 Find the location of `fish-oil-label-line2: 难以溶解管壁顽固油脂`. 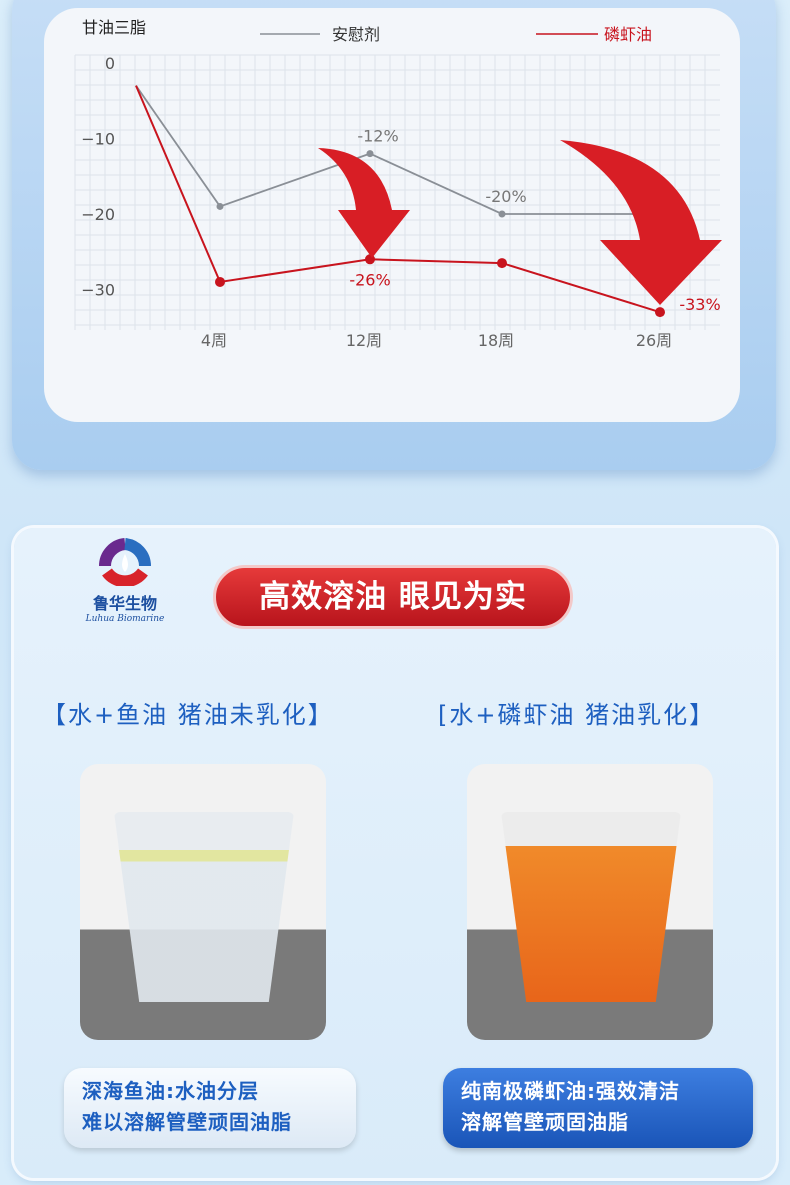

fish-oil-label-line2: 难以溶解管壁顽固油脂 is located at coordinates (187, 1122).